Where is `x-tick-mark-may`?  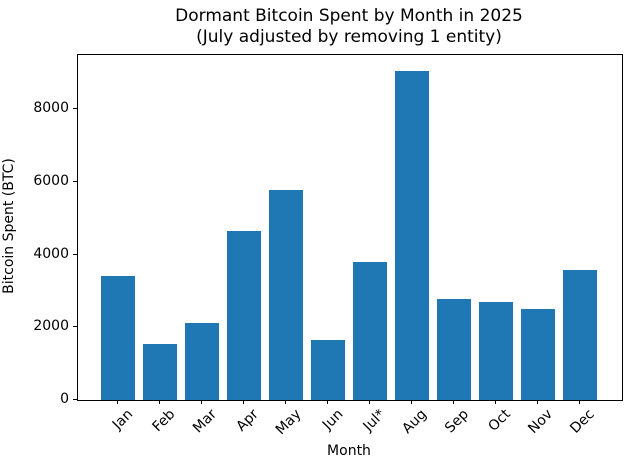 x-tick-mark-may is located at coordinates (285, 402).